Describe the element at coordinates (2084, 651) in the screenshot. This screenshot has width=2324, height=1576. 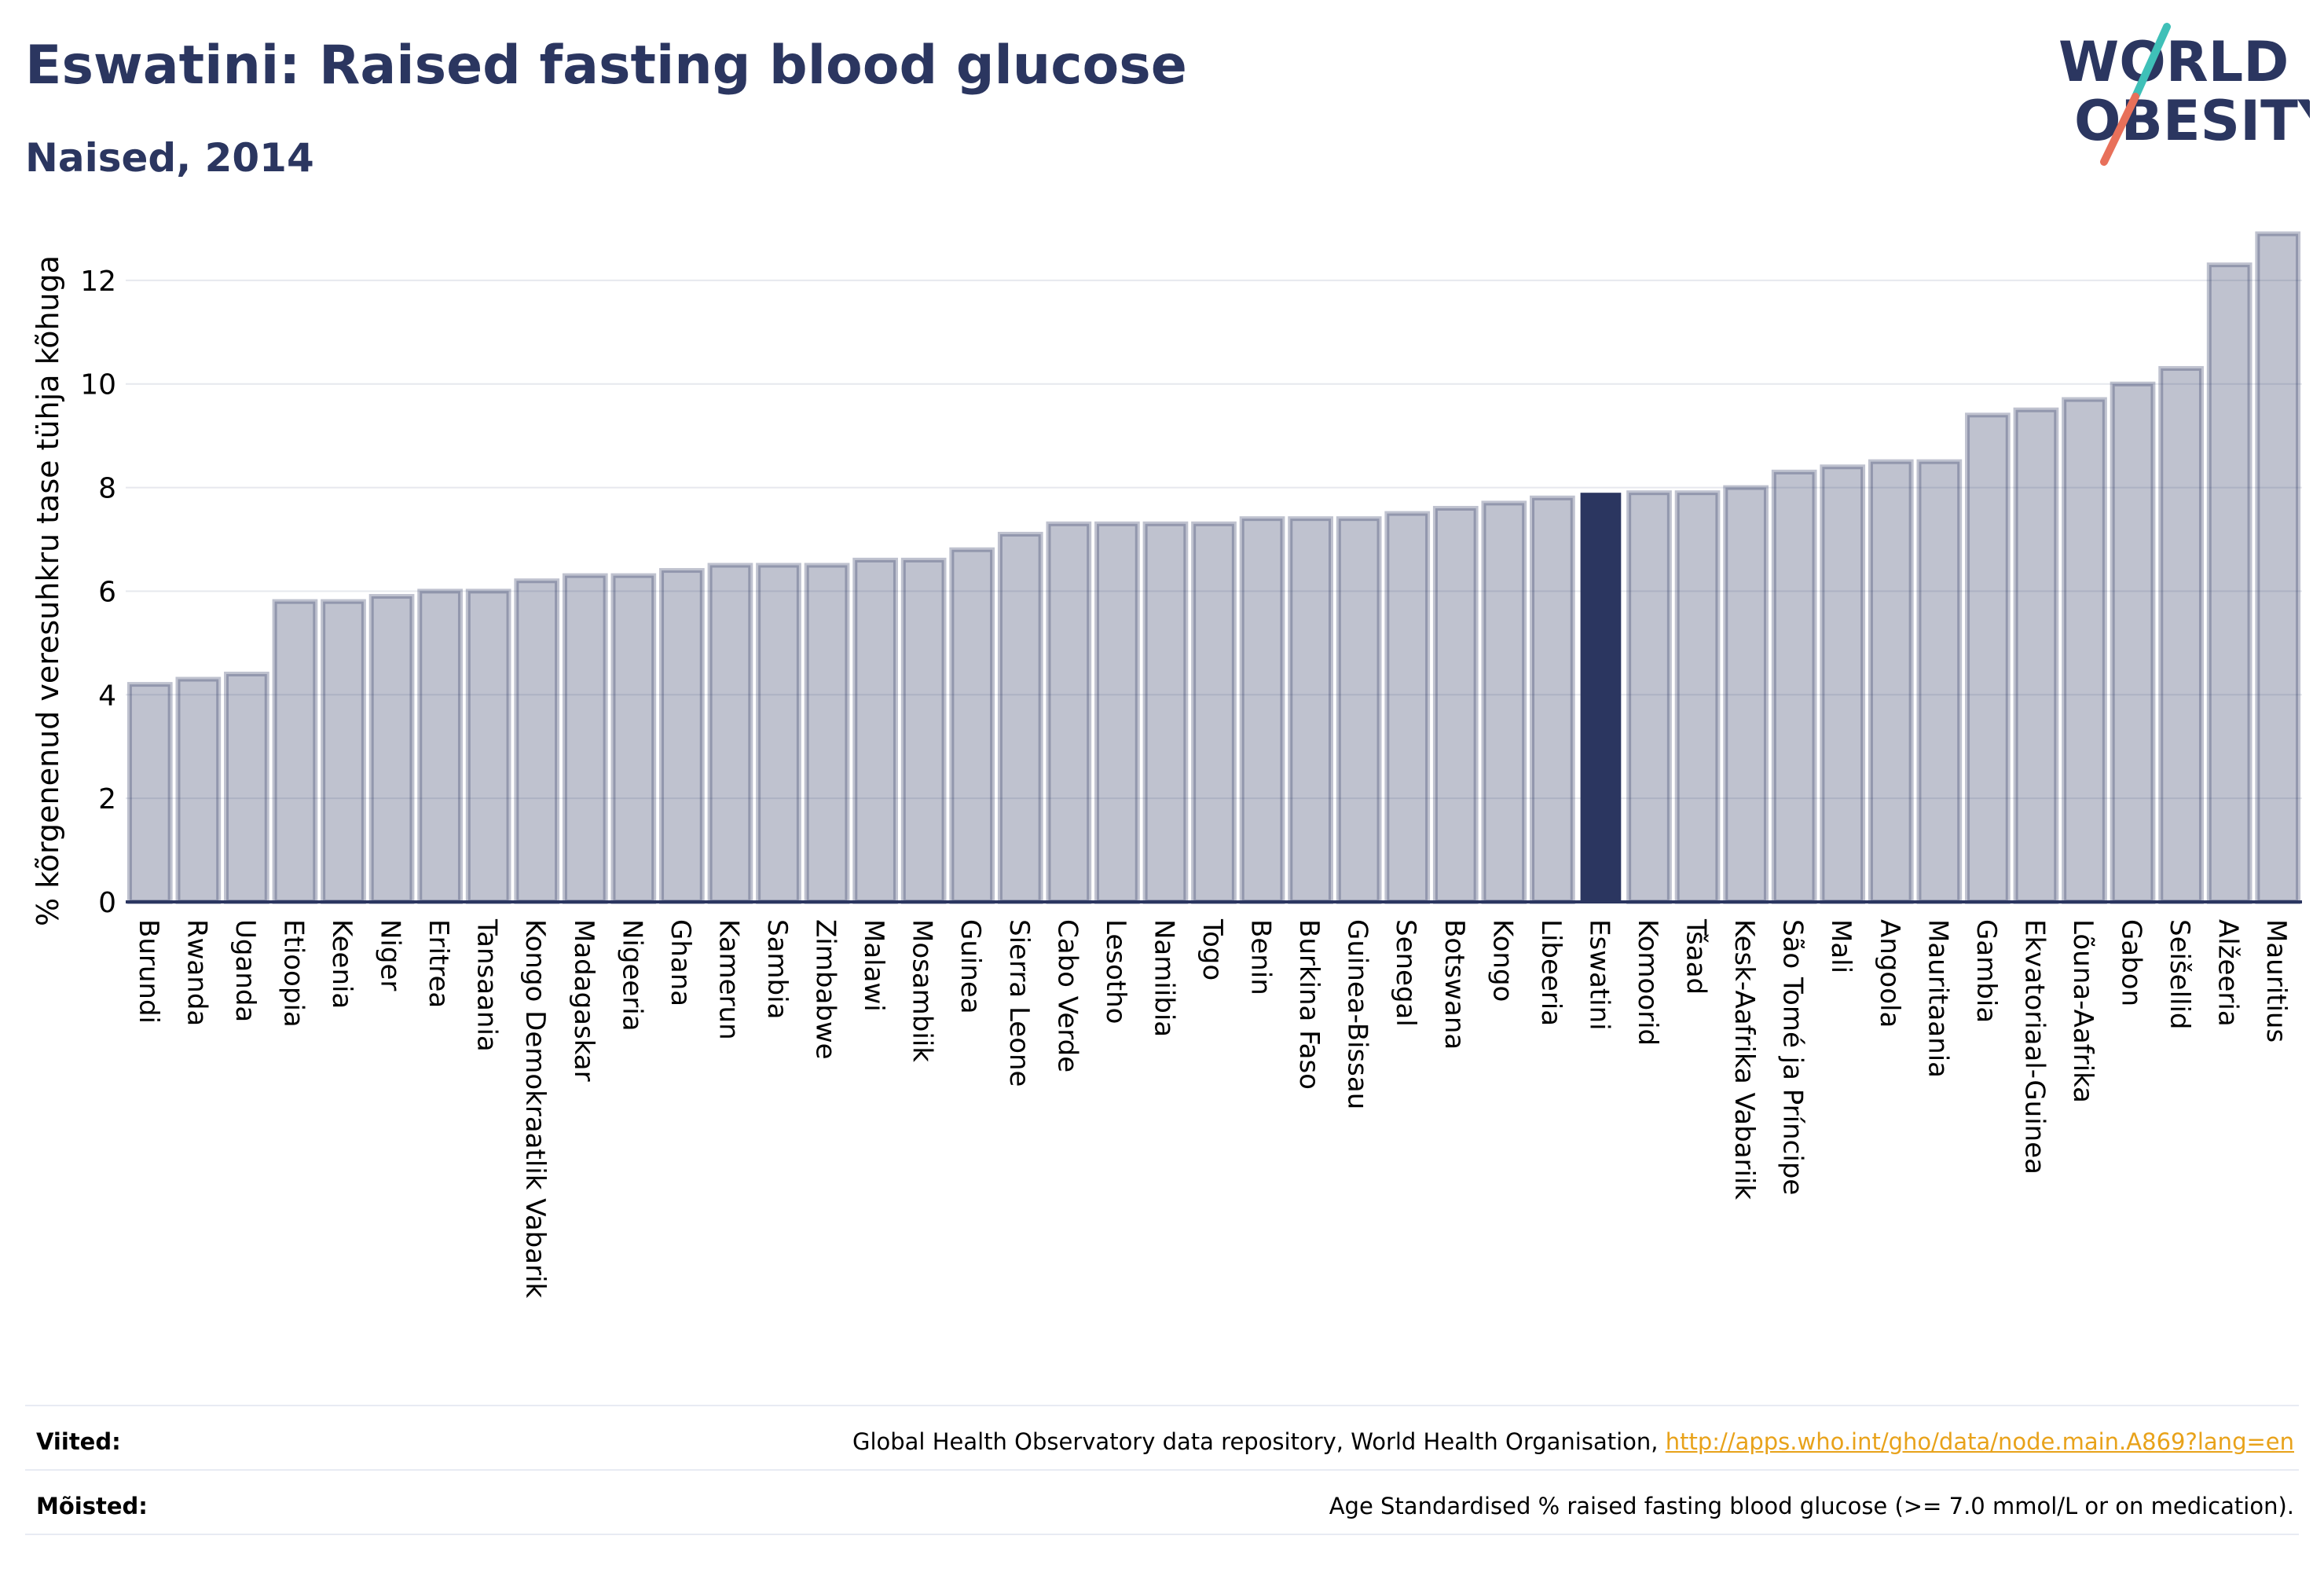
I see `bar-l-una-aafrika` at that location.